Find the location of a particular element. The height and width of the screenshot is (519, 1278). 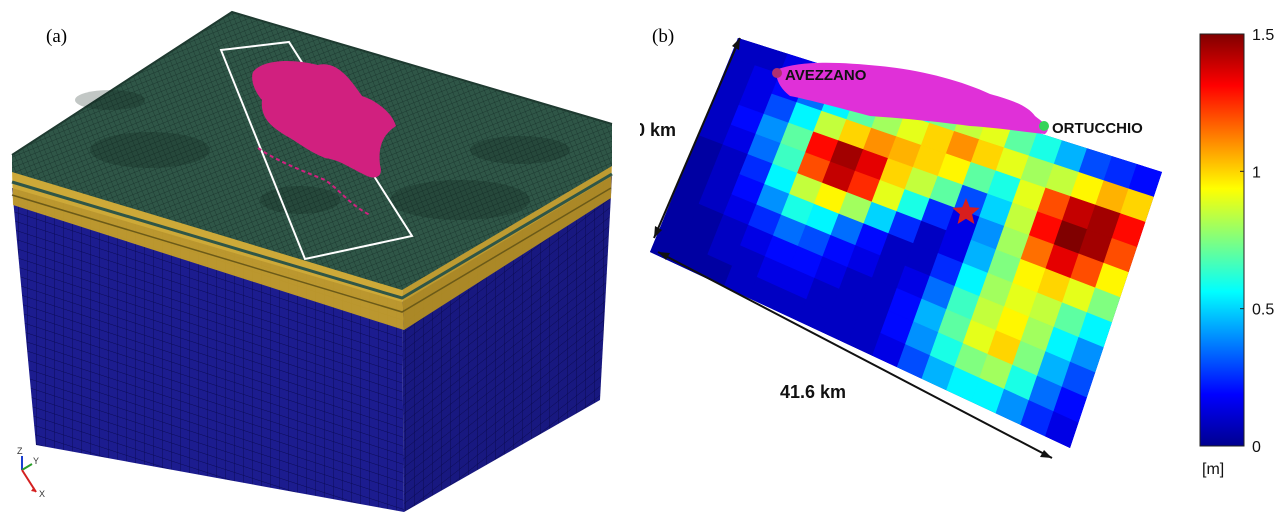

panel-a-label: (a) is located at coordinates (57, 36).